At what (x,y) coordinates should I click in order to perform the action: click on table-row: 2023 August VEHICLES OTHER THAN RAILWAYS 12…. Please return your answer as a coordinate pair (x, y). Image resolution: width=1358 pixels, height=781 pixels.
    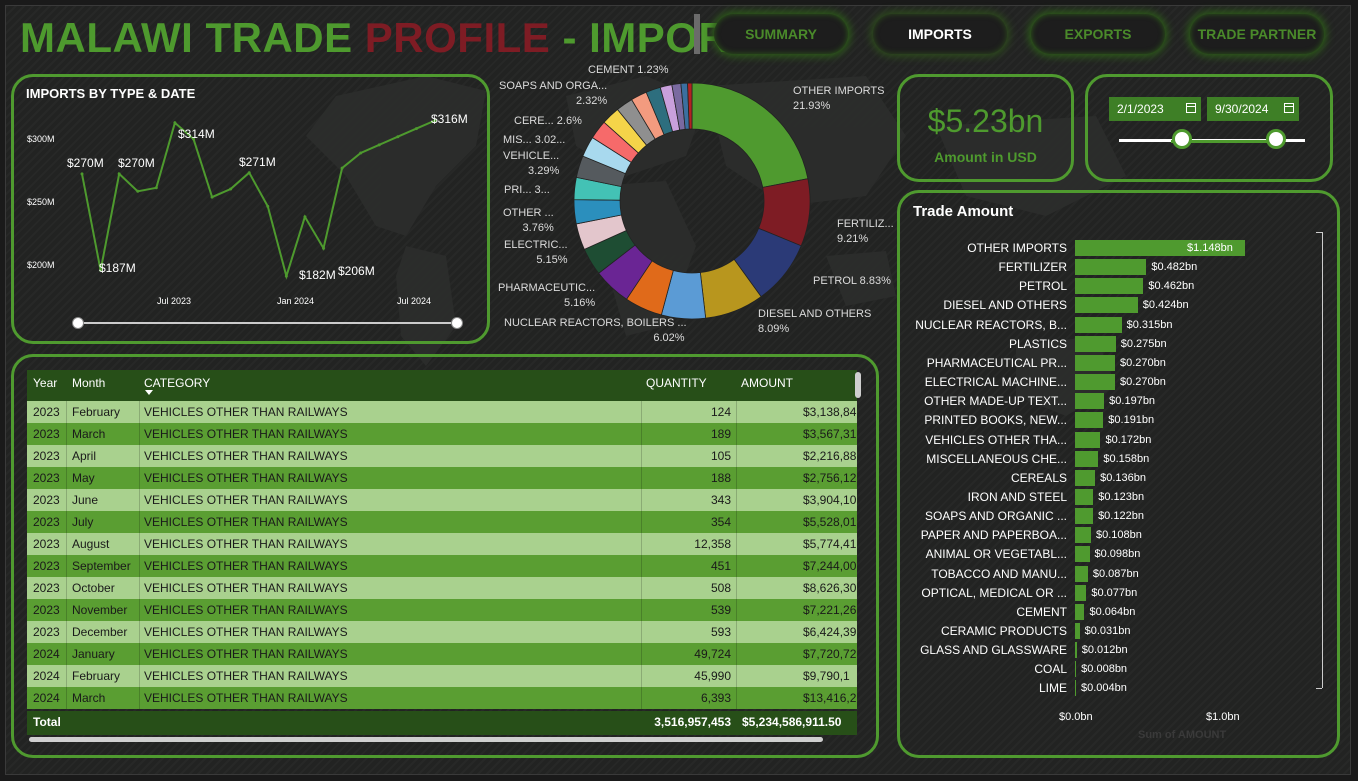
    Looking at the image, I should click on (442, 544).